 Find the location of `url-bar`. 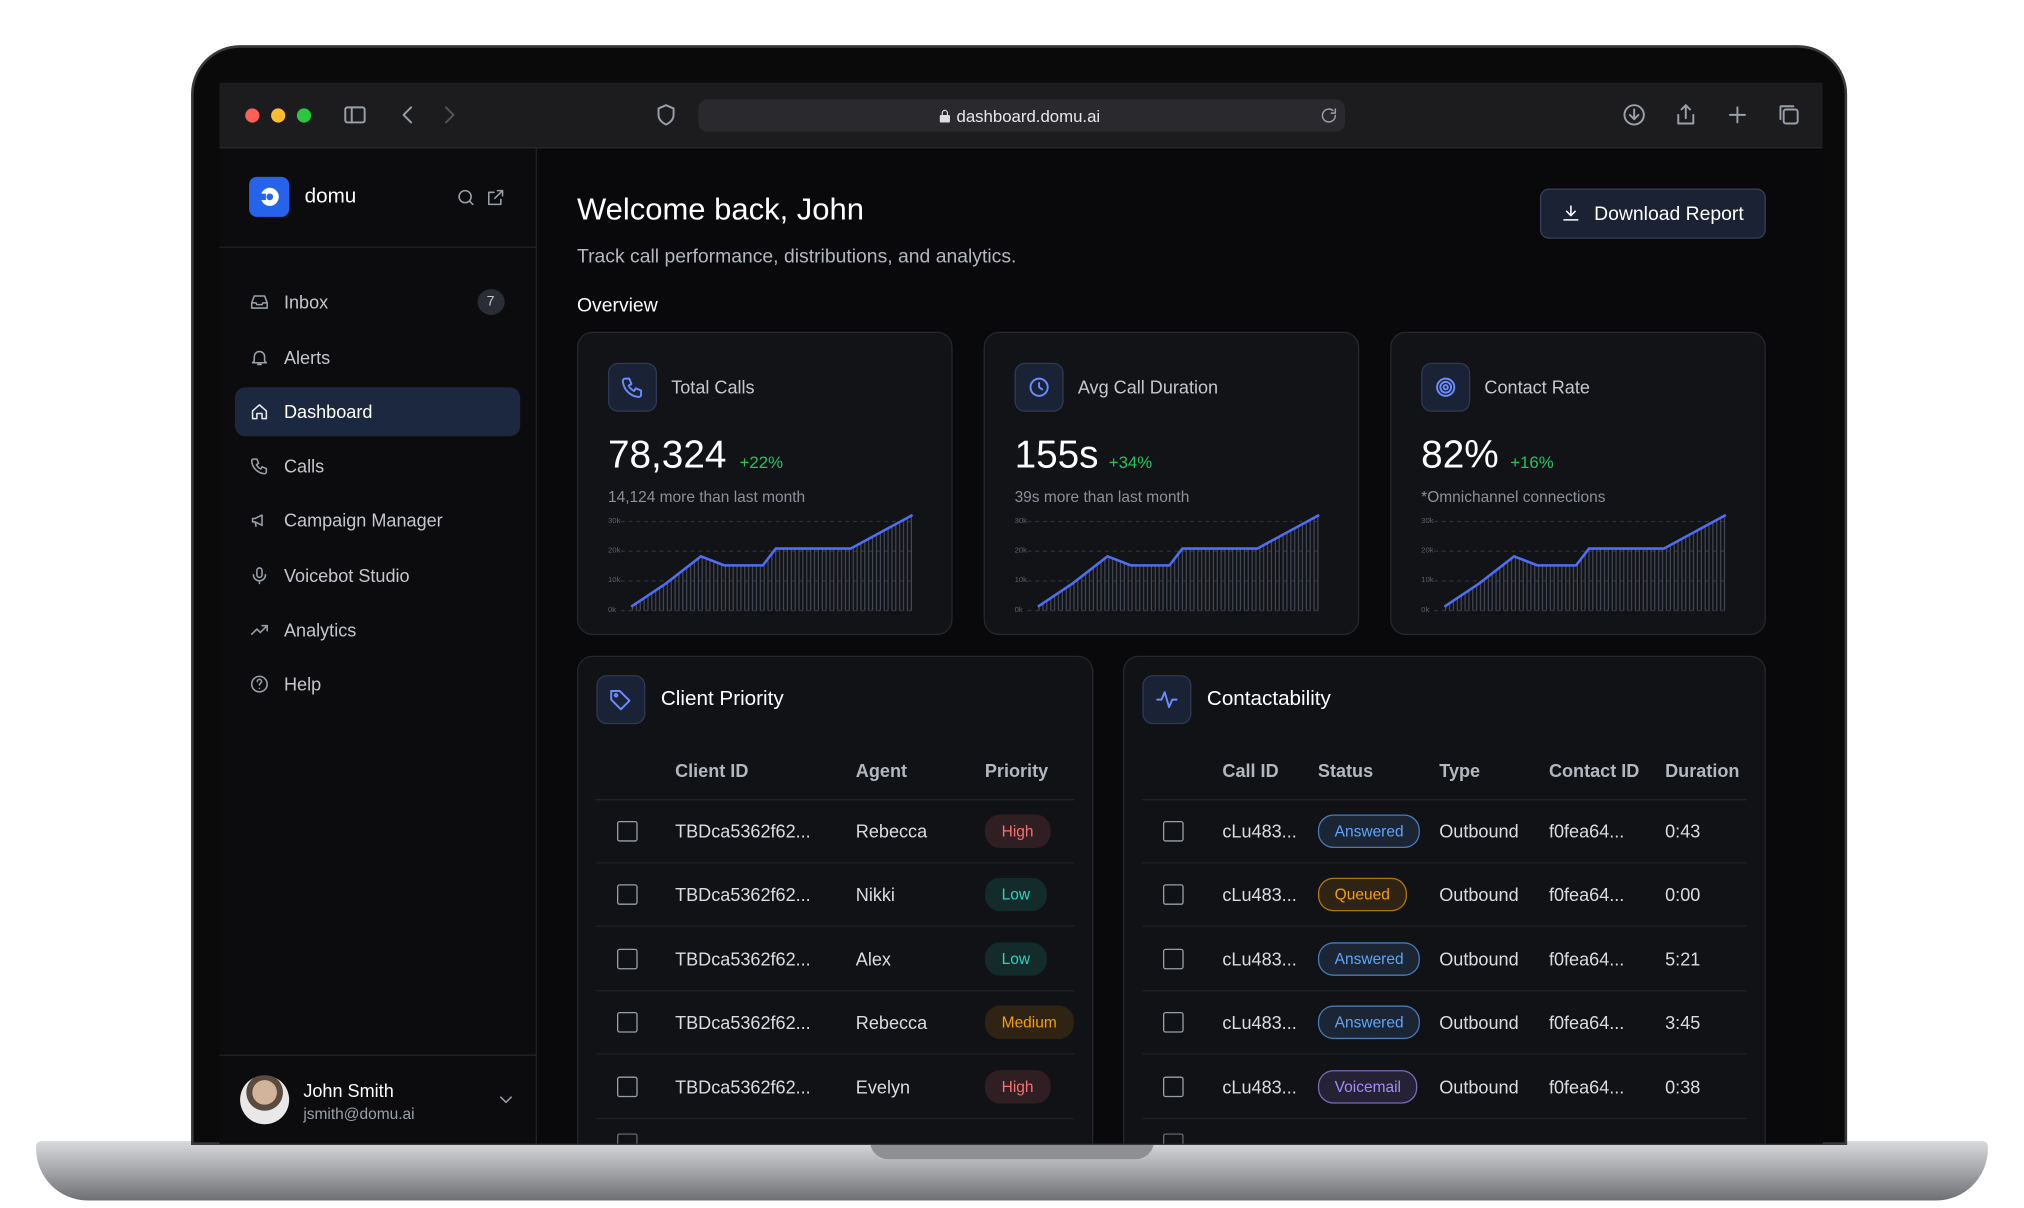

url-bar is located at coordinates (1022, 115).